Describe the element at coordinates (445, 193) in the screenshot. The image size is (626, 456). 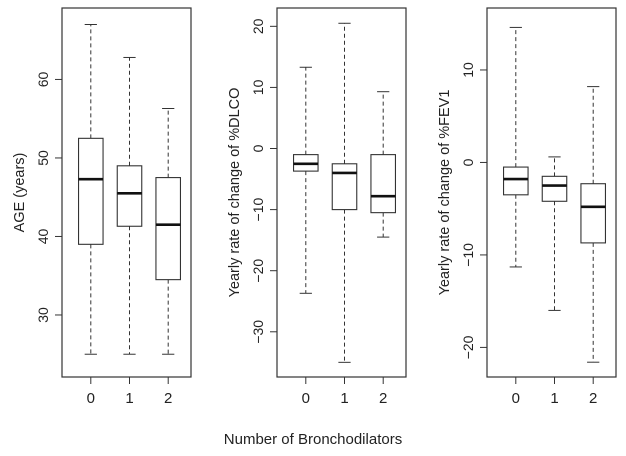
I see `y-axis-title: Yearly rate of change of %FEV1` at that location.